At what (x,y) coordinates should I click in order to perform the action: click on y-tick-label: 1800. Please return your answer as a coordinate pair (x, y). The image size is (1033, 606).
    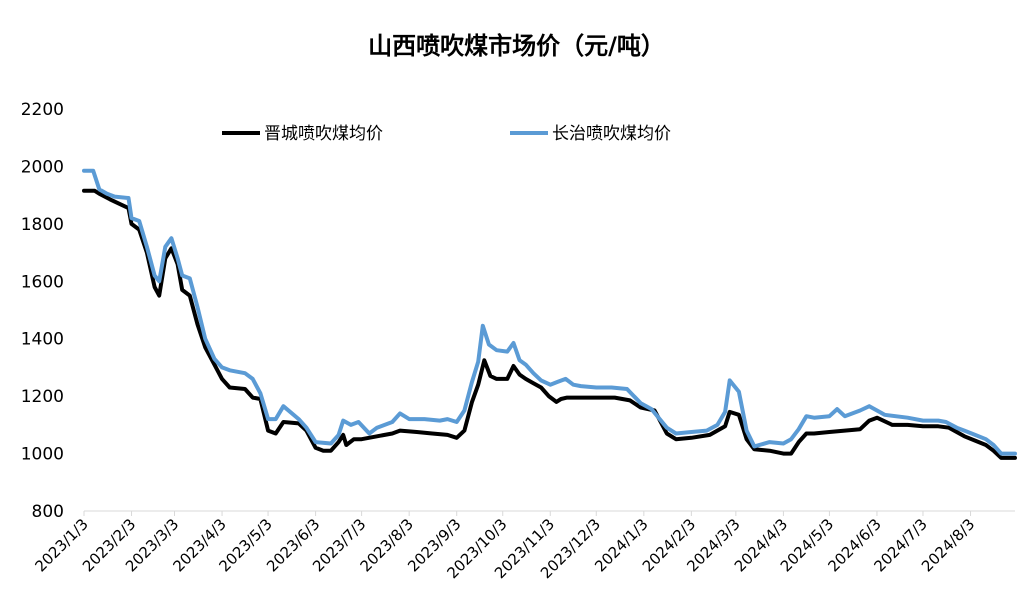
    Looking at the image, I should click on (42, 225).